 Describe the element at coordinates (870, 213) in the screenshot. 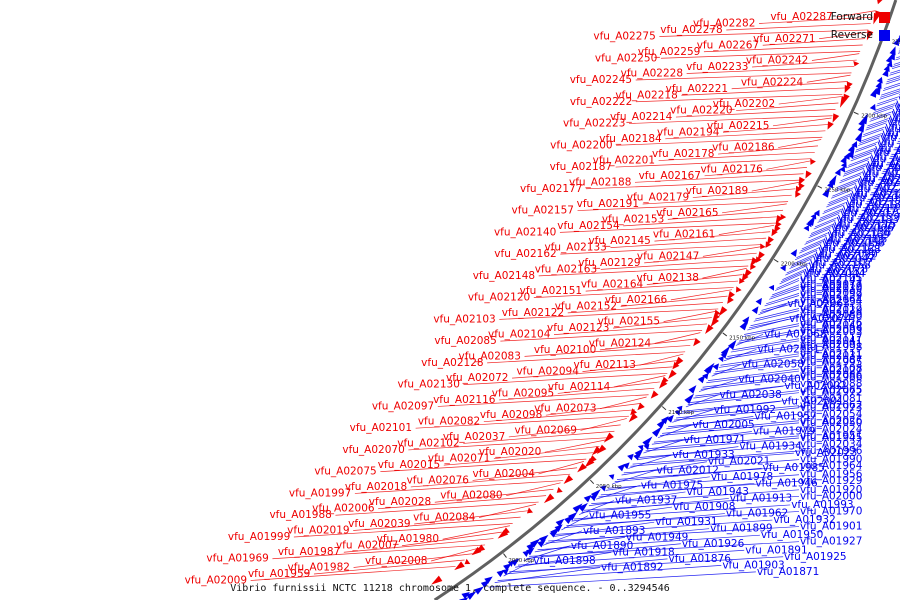

I see `reverse-gene-label: vfu_A02079` at that location.